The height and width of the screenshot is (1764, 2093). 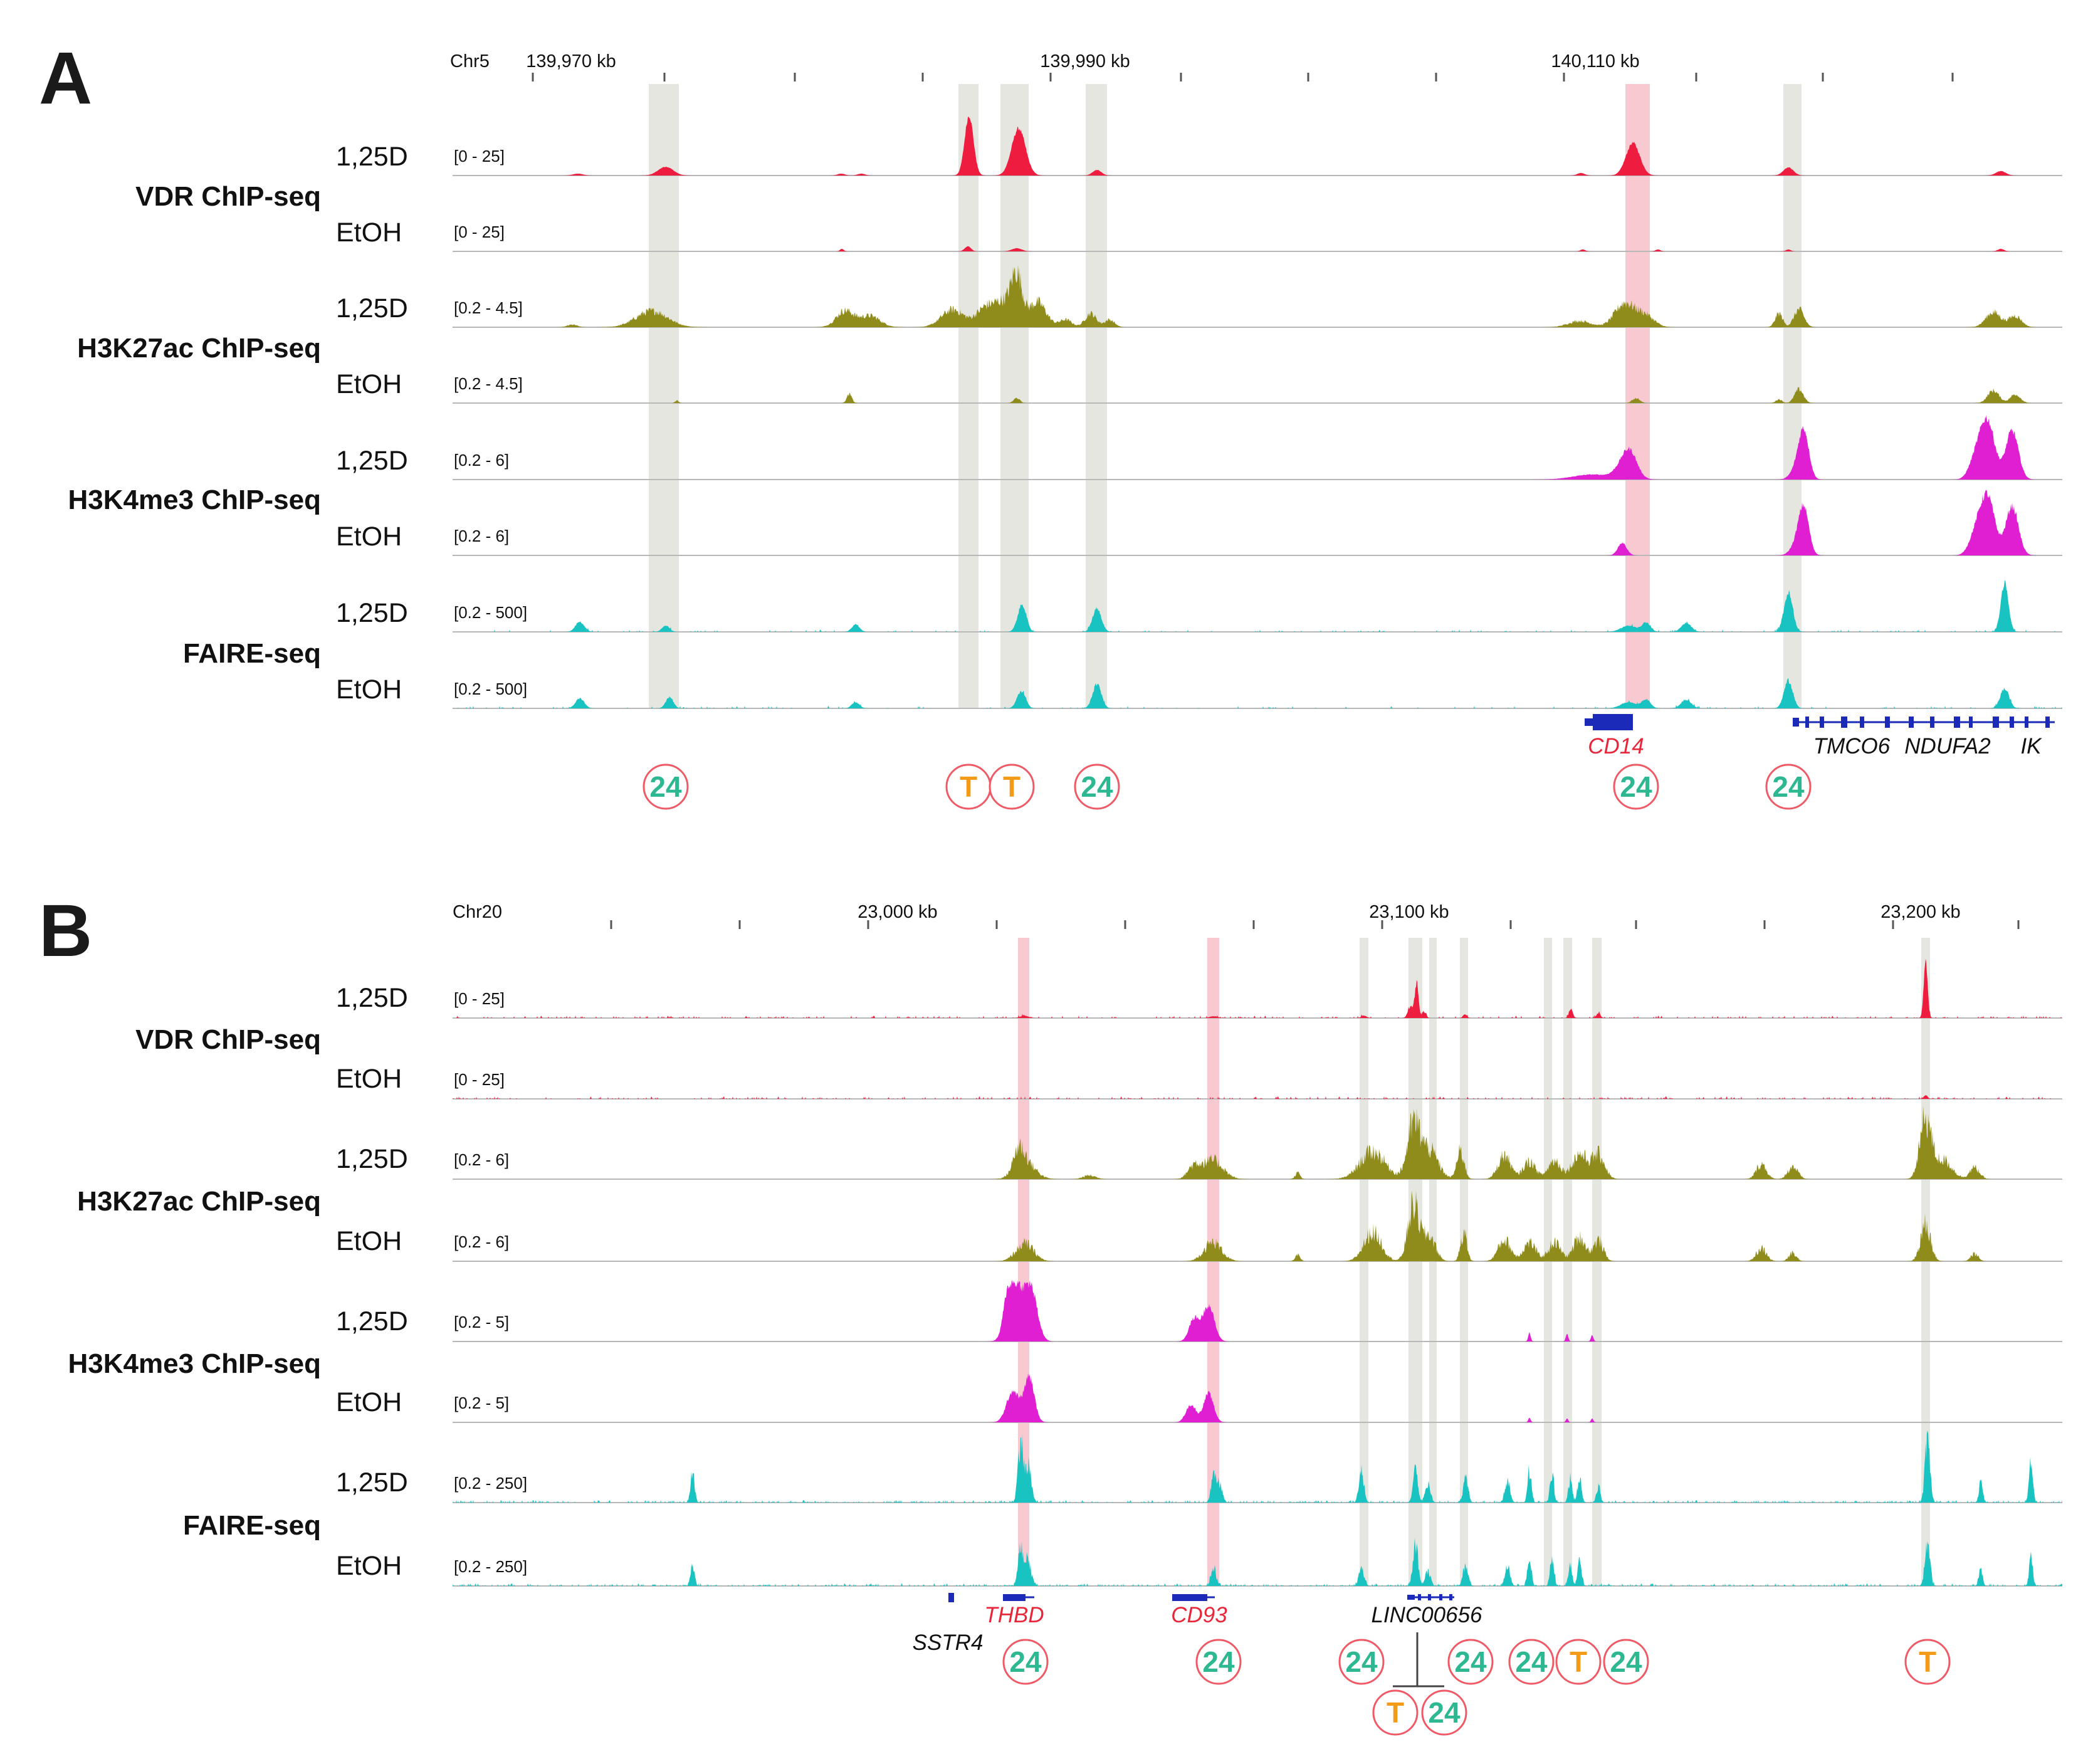 What do you see at coordinates (1258, 606) in the screenshot?
I see `signal-track-faire-125d` at bounding box center [1258, 606].